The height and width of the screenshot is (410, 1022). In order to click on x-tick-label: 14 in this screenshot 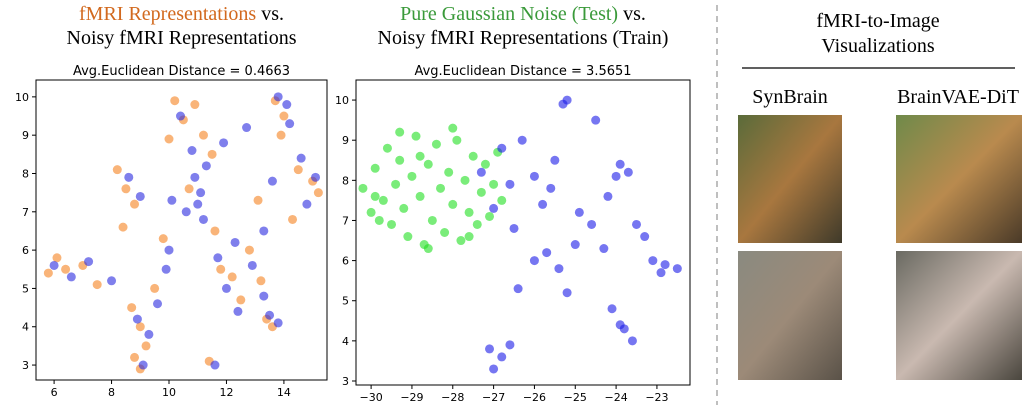, I will do `click(284, 392)`.